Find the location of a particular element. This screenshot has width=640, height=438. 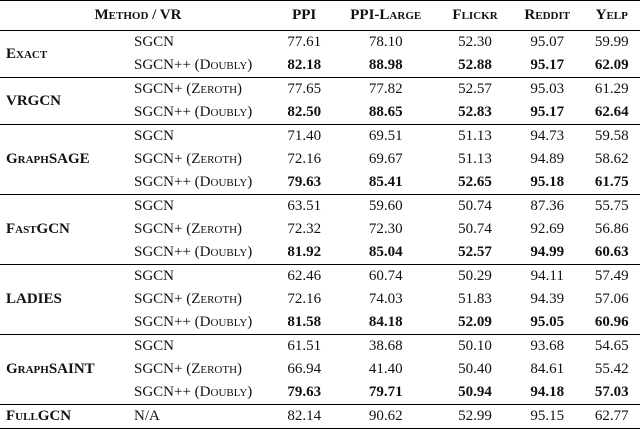

value-cell: 71.40 is located at coordinates (304, 136).